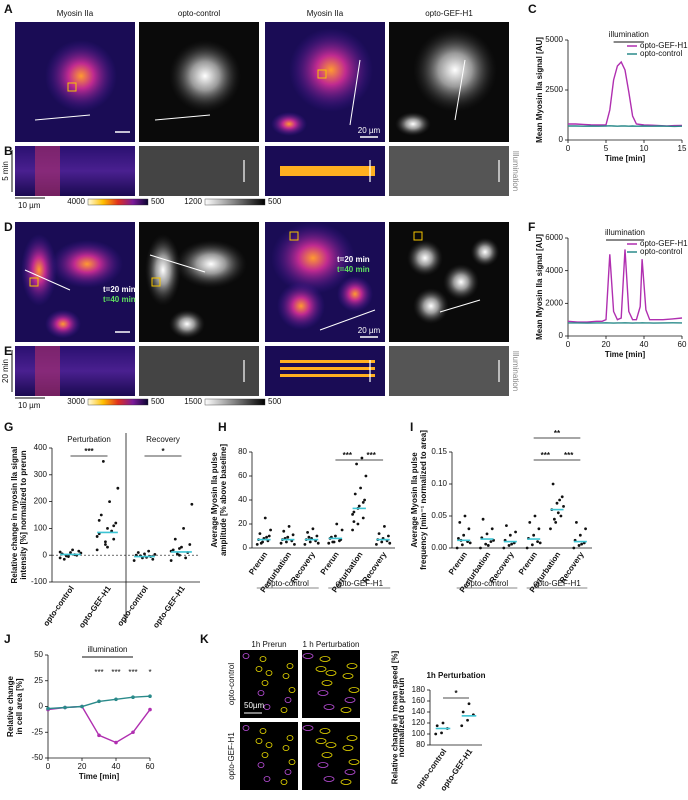 Image resolution: width=688 pixels, height=800 pixels. I want to click on chart-title: 1h Perturbation, so click(455, 675).